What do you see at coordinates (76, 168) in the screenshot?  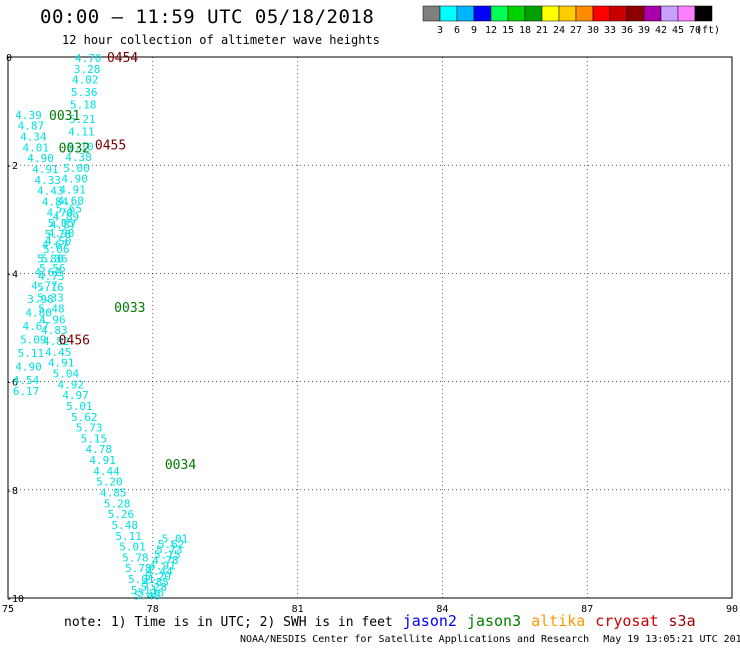 I see `wave-height-label: 5.00` at bounding box center [76, 168].